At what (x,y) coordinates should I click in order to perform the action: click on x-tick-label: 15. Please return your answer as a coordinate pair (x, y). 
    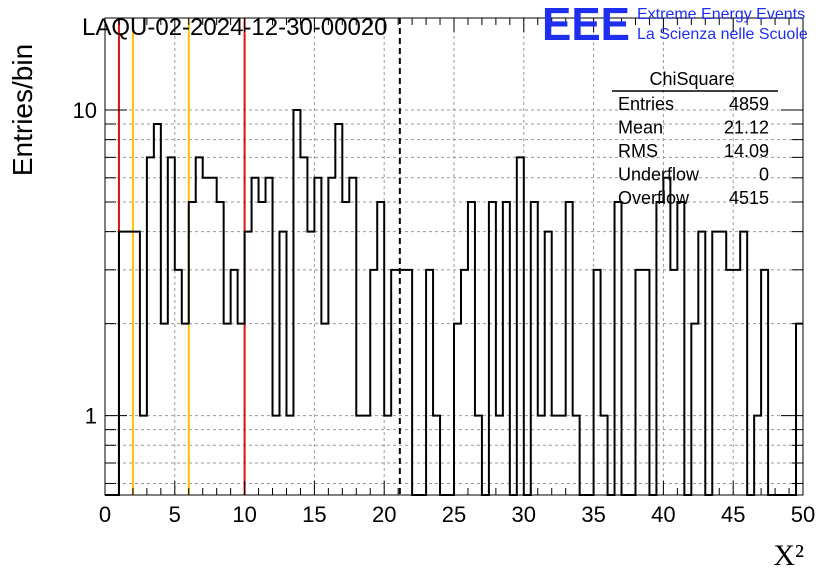
    Looking at the image, I should click on (314, 514).